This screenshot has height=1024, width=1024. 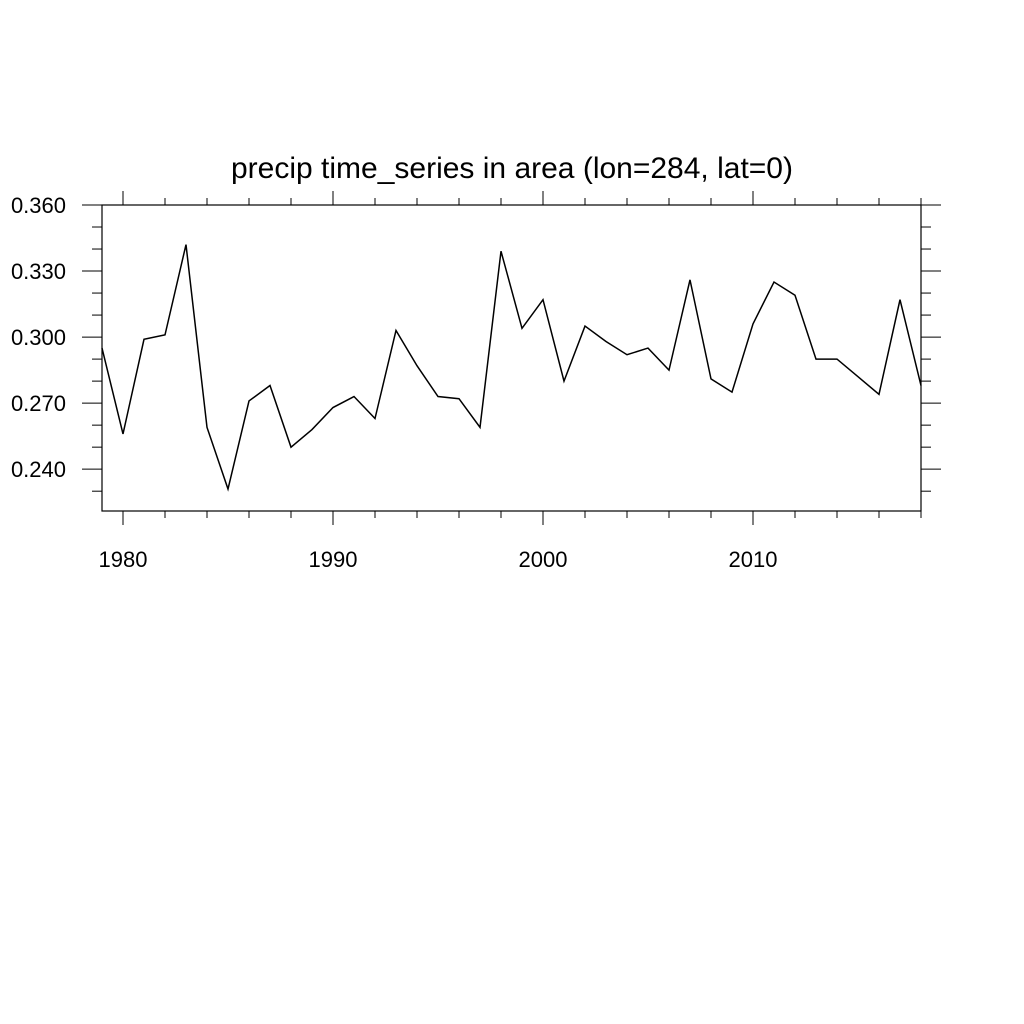 What do you see at coordinates (38, 403) in the screenshot?
I see `y-tick-label: 0.270` at bounding box center [38, 403].